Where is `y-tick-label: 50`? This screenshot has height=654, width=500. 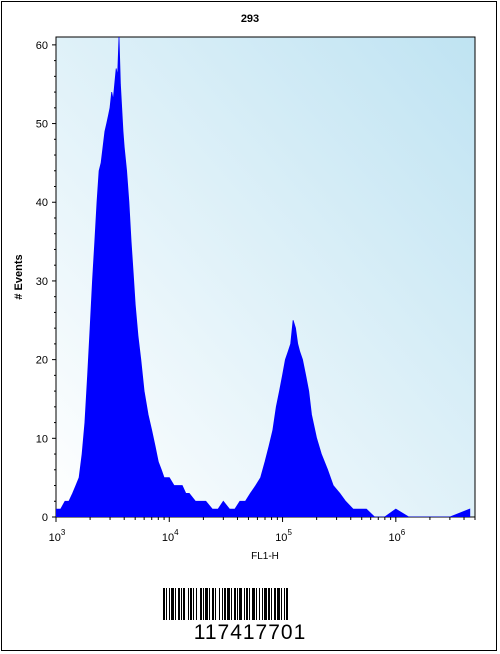
y-tick-label: 50 is located at coordinates (42, 125).